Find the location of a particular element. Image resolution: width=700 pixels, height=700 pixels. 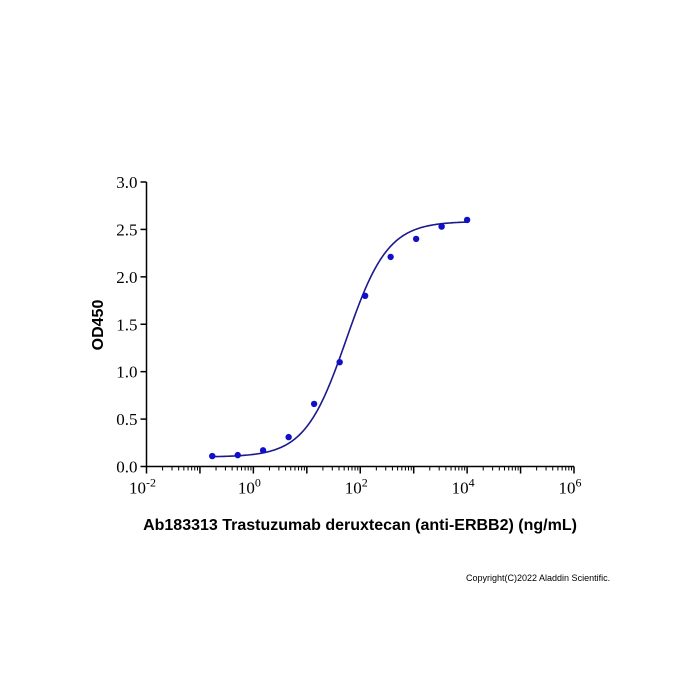

x-tick-label: 10⁶ is located at coordinates (570, 487).